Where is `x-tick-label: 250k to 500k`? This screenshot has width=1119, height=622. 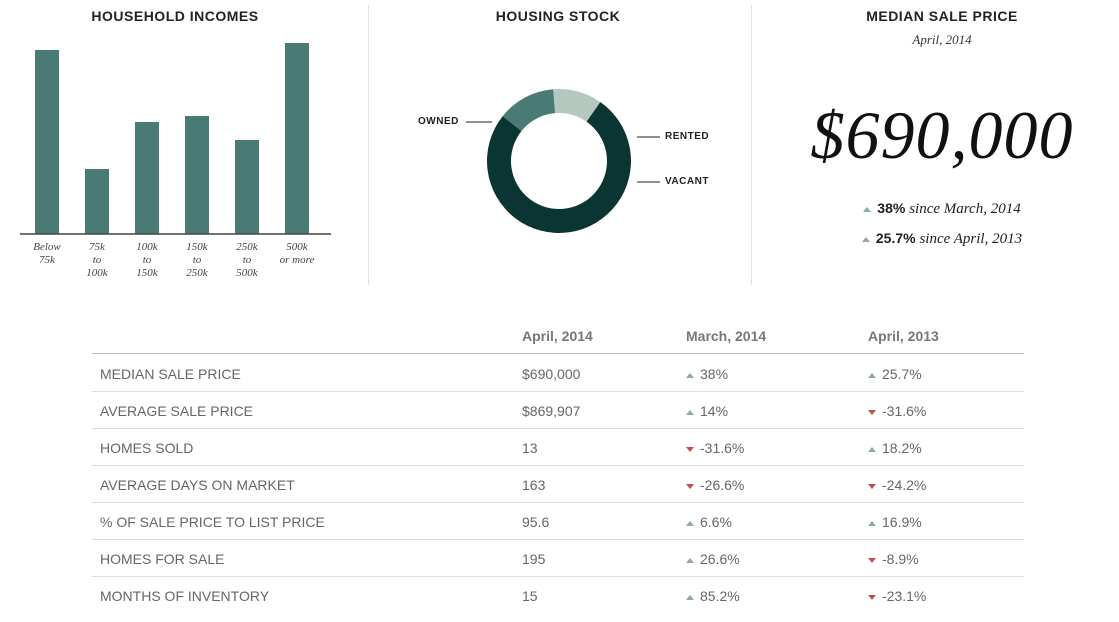
x-tick-label: 250k to 500k is located at coordinates (247, 260).